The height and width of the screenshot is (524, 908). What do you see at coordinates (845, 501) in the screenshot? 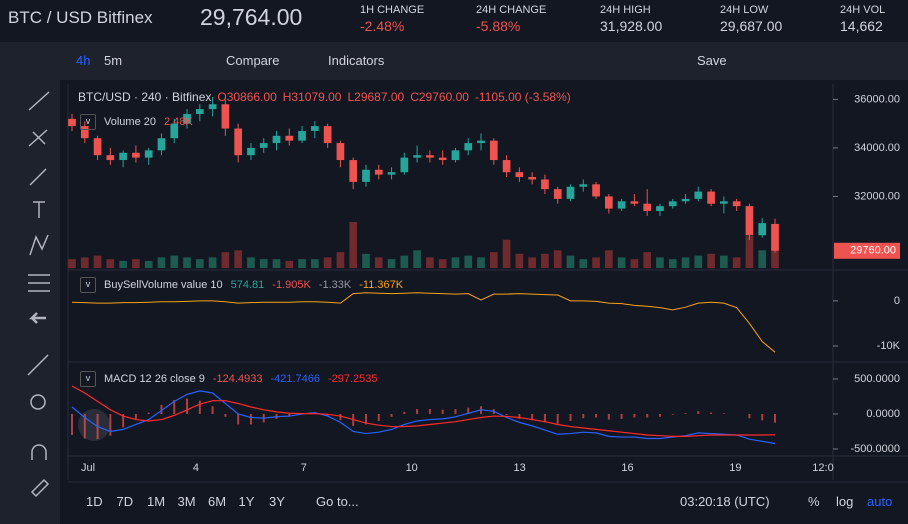
I see `log-toggle: log` at bounding box center [845, 501].